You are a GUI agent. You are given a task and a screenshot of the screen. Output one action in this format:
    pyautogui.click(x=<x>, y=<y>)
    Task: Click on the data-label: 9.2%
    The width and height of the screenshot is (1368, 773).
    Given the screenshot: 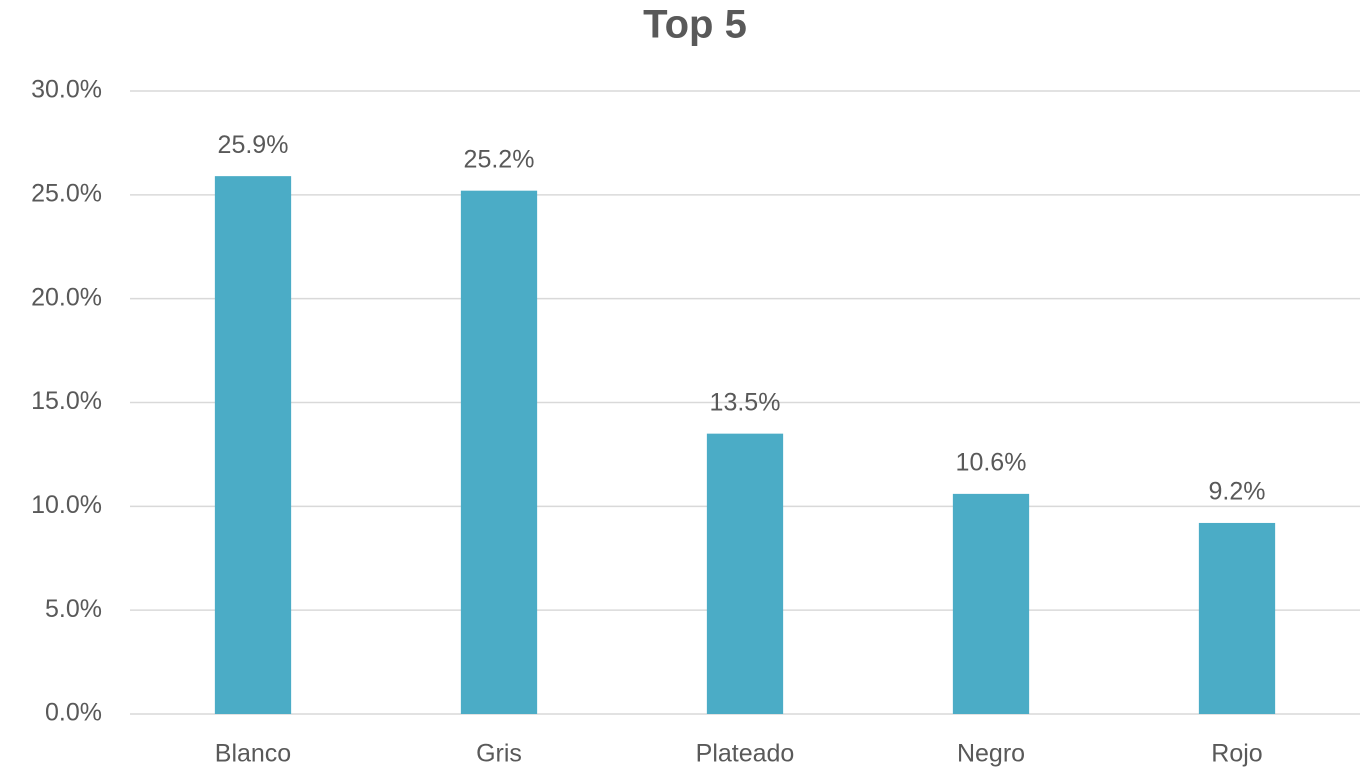 What is the action you would take?
    pyautogui.click(x=1237, y=492)
    